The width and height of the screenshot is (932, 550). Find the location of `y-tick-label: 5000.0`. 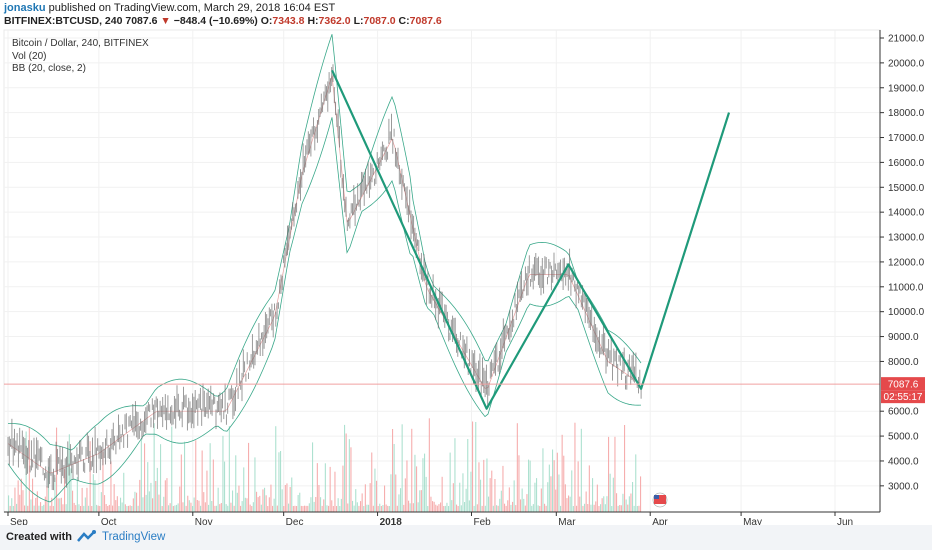

y-tick-label: 5000.0 is located at coordinates (903, 437).